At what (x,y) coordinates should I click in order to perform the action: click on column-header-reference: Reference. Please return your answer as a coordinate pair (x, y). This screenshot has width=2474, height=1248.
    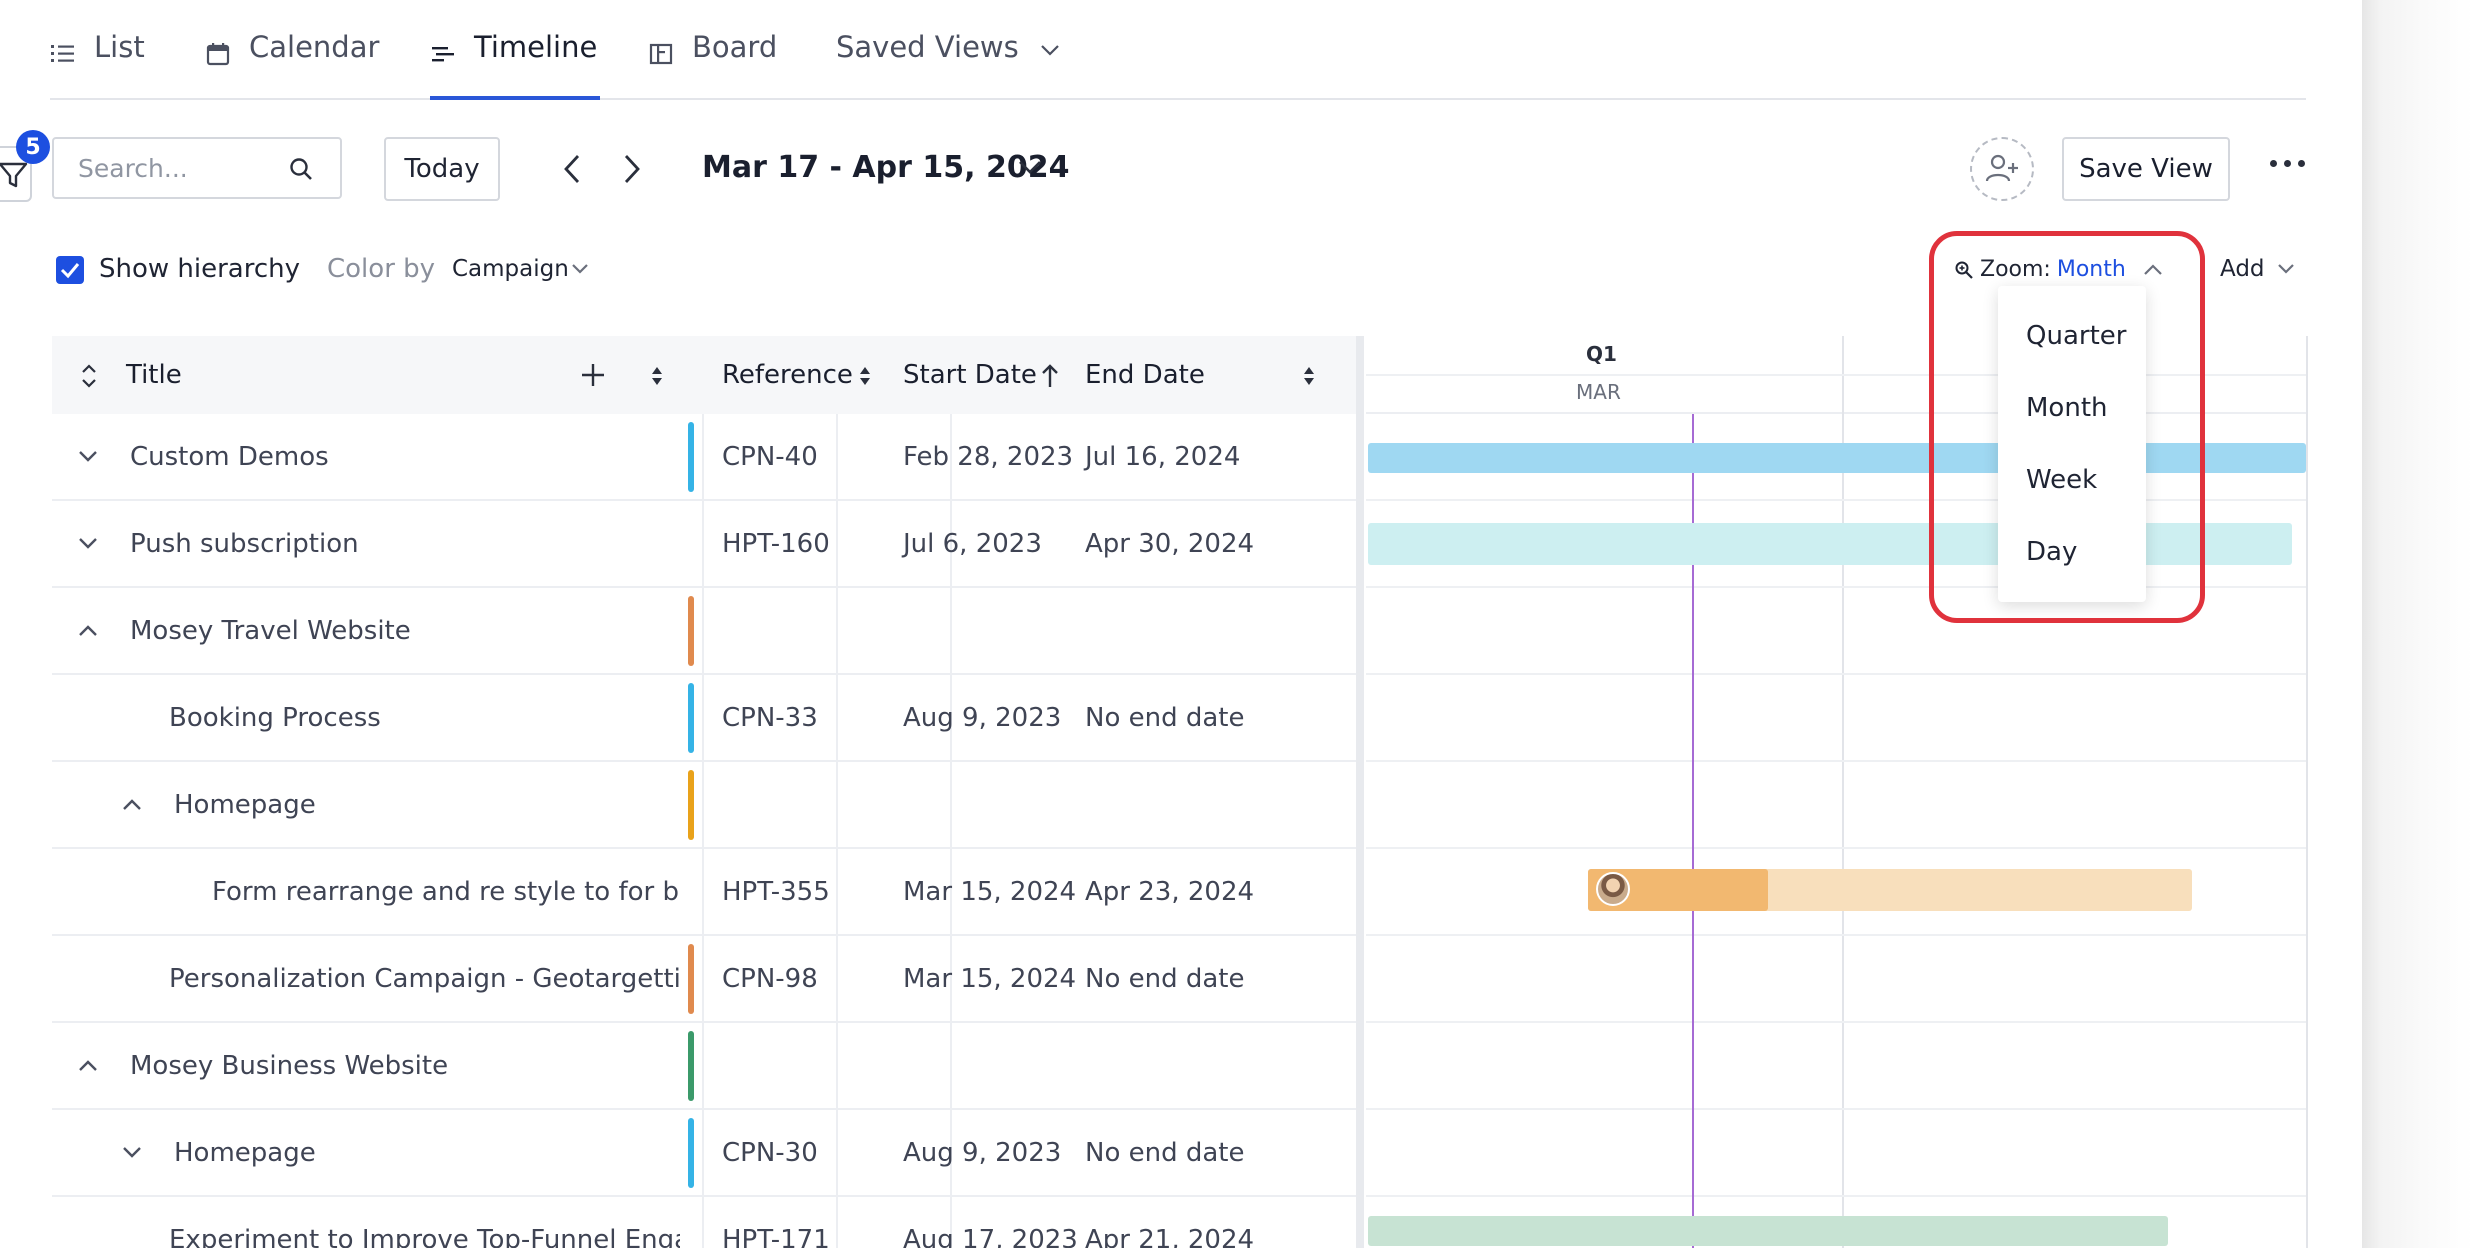
    Looking at the image, I should click on (787, 375).